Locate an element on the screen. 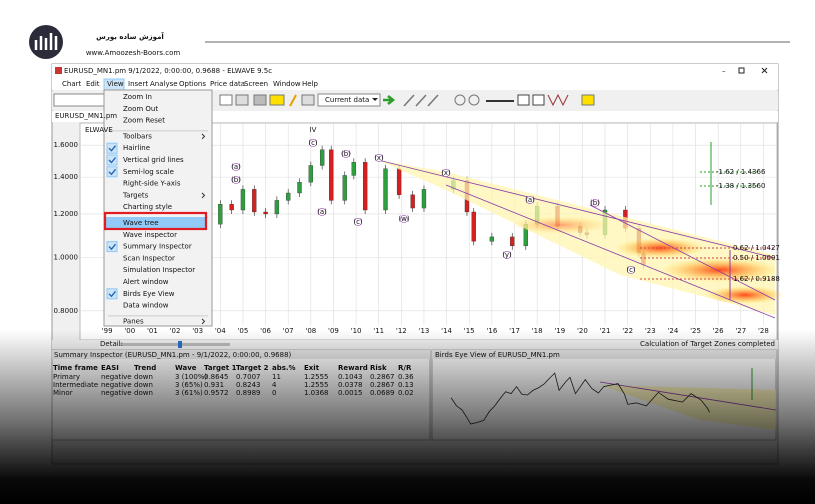  menu-item: Toolbars is located at coordinates (137, 136).